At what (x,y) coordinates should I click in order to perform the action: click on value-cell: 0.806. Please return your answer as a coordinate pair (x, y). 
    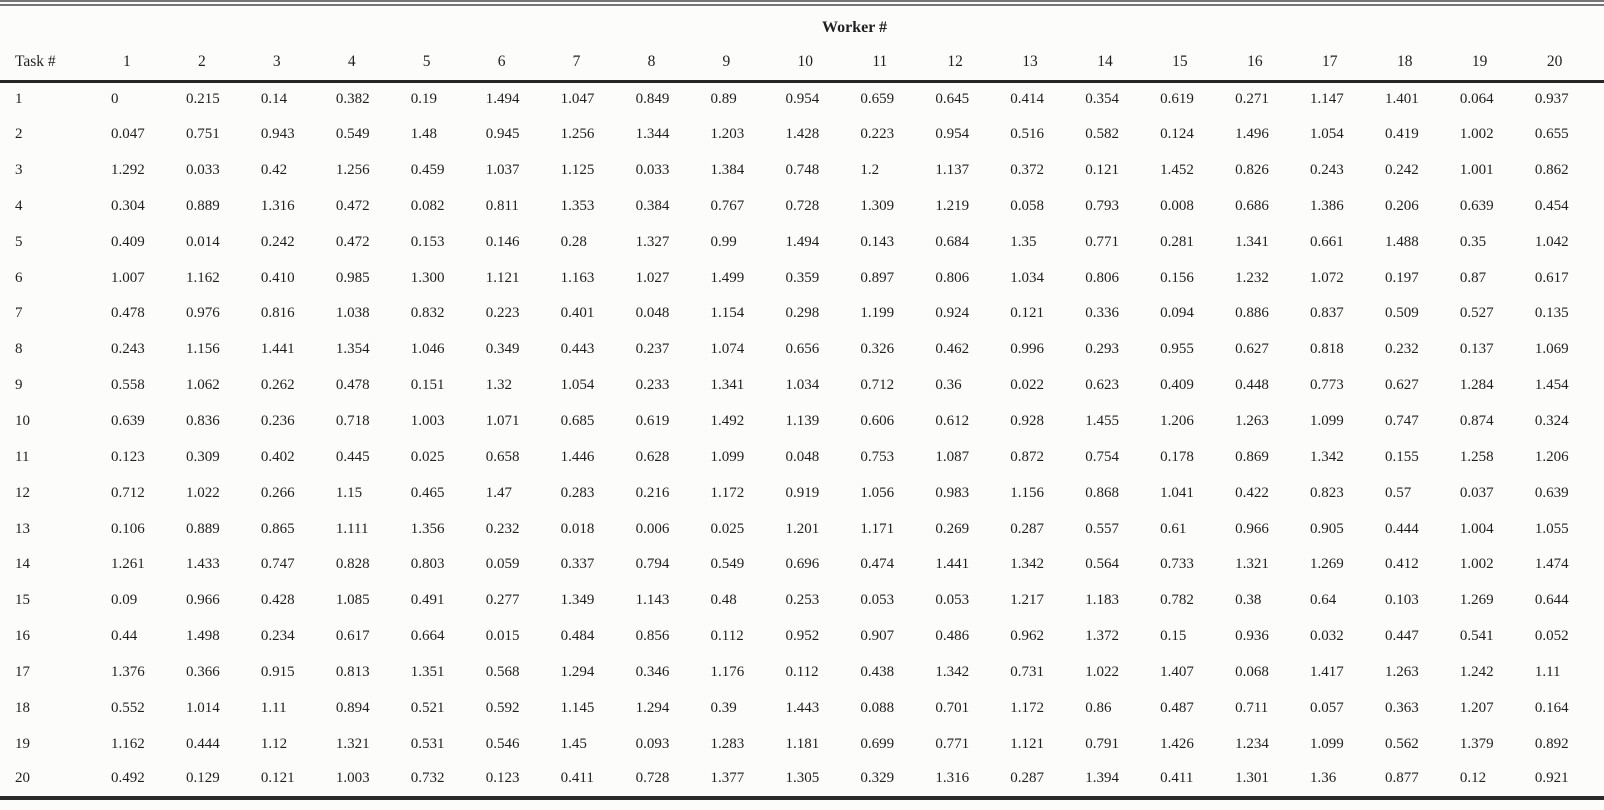
    Looking at the image, I should click on (952, 277).